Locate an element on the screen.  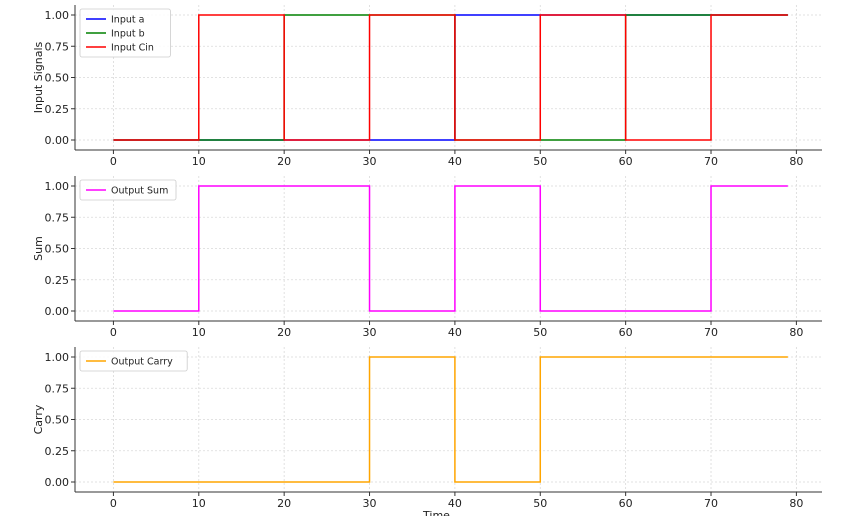
x-axis-label: Time is located at coordinates (436, 512).